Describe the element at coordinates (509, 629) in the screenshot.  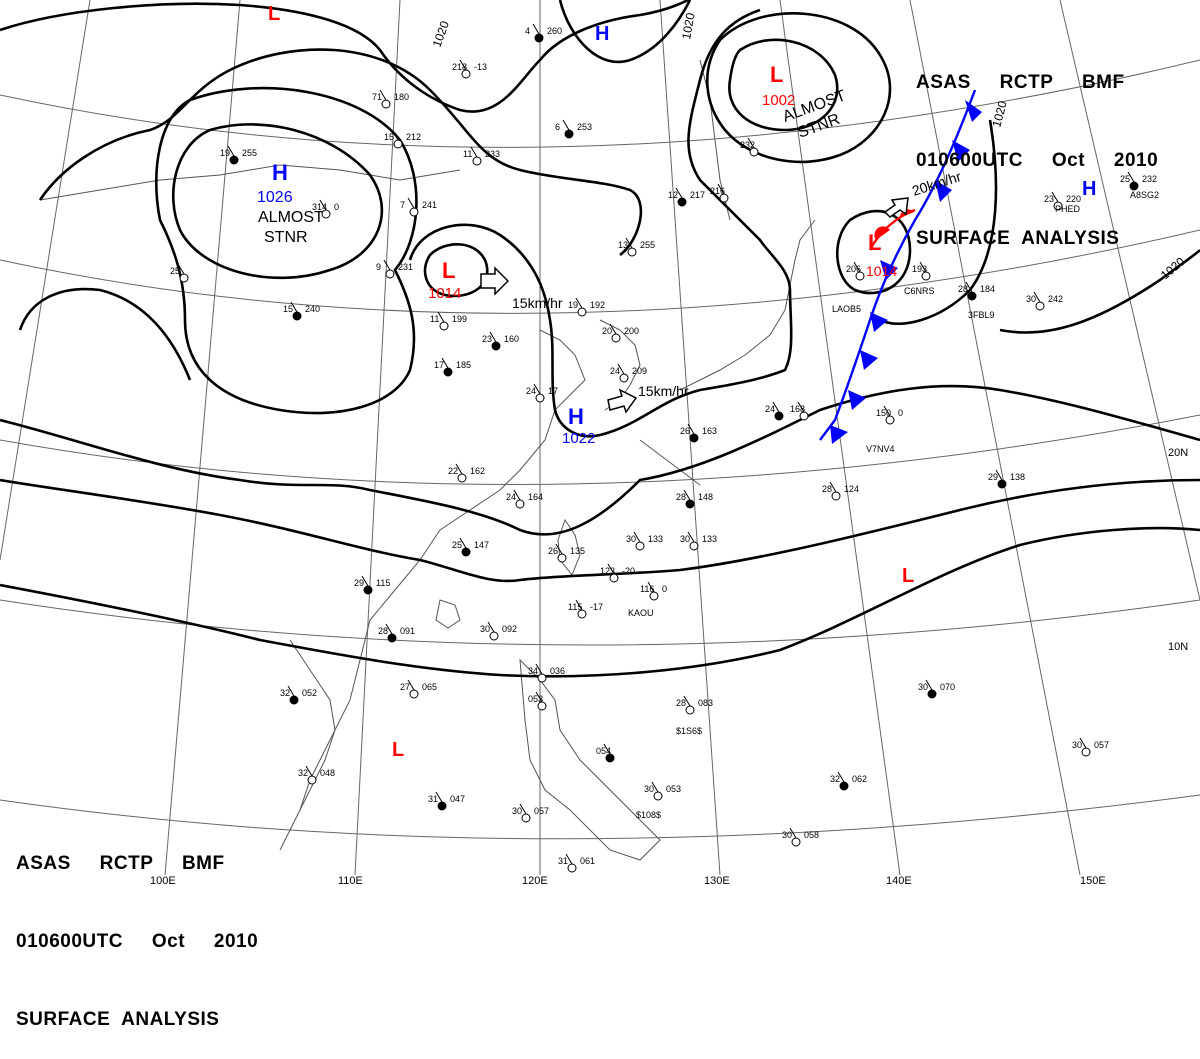
I see `station-pressure: 092` at that location.